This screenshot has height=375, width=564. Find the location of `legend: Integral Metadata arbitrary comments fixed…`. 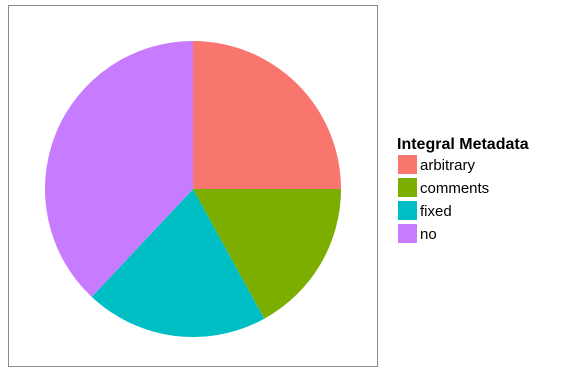

legend: Integral Metadata arbitrary comments fixed… is located at coordinates (463, 189).